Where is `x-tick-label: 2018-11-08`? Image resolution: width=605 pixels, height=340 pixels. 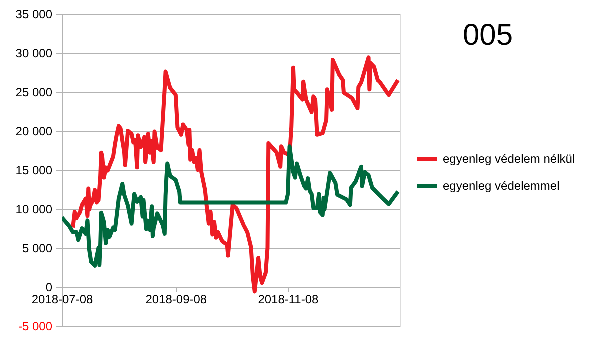 x-tick-label: 2018-11-08 is located at coordinates (289, 299).